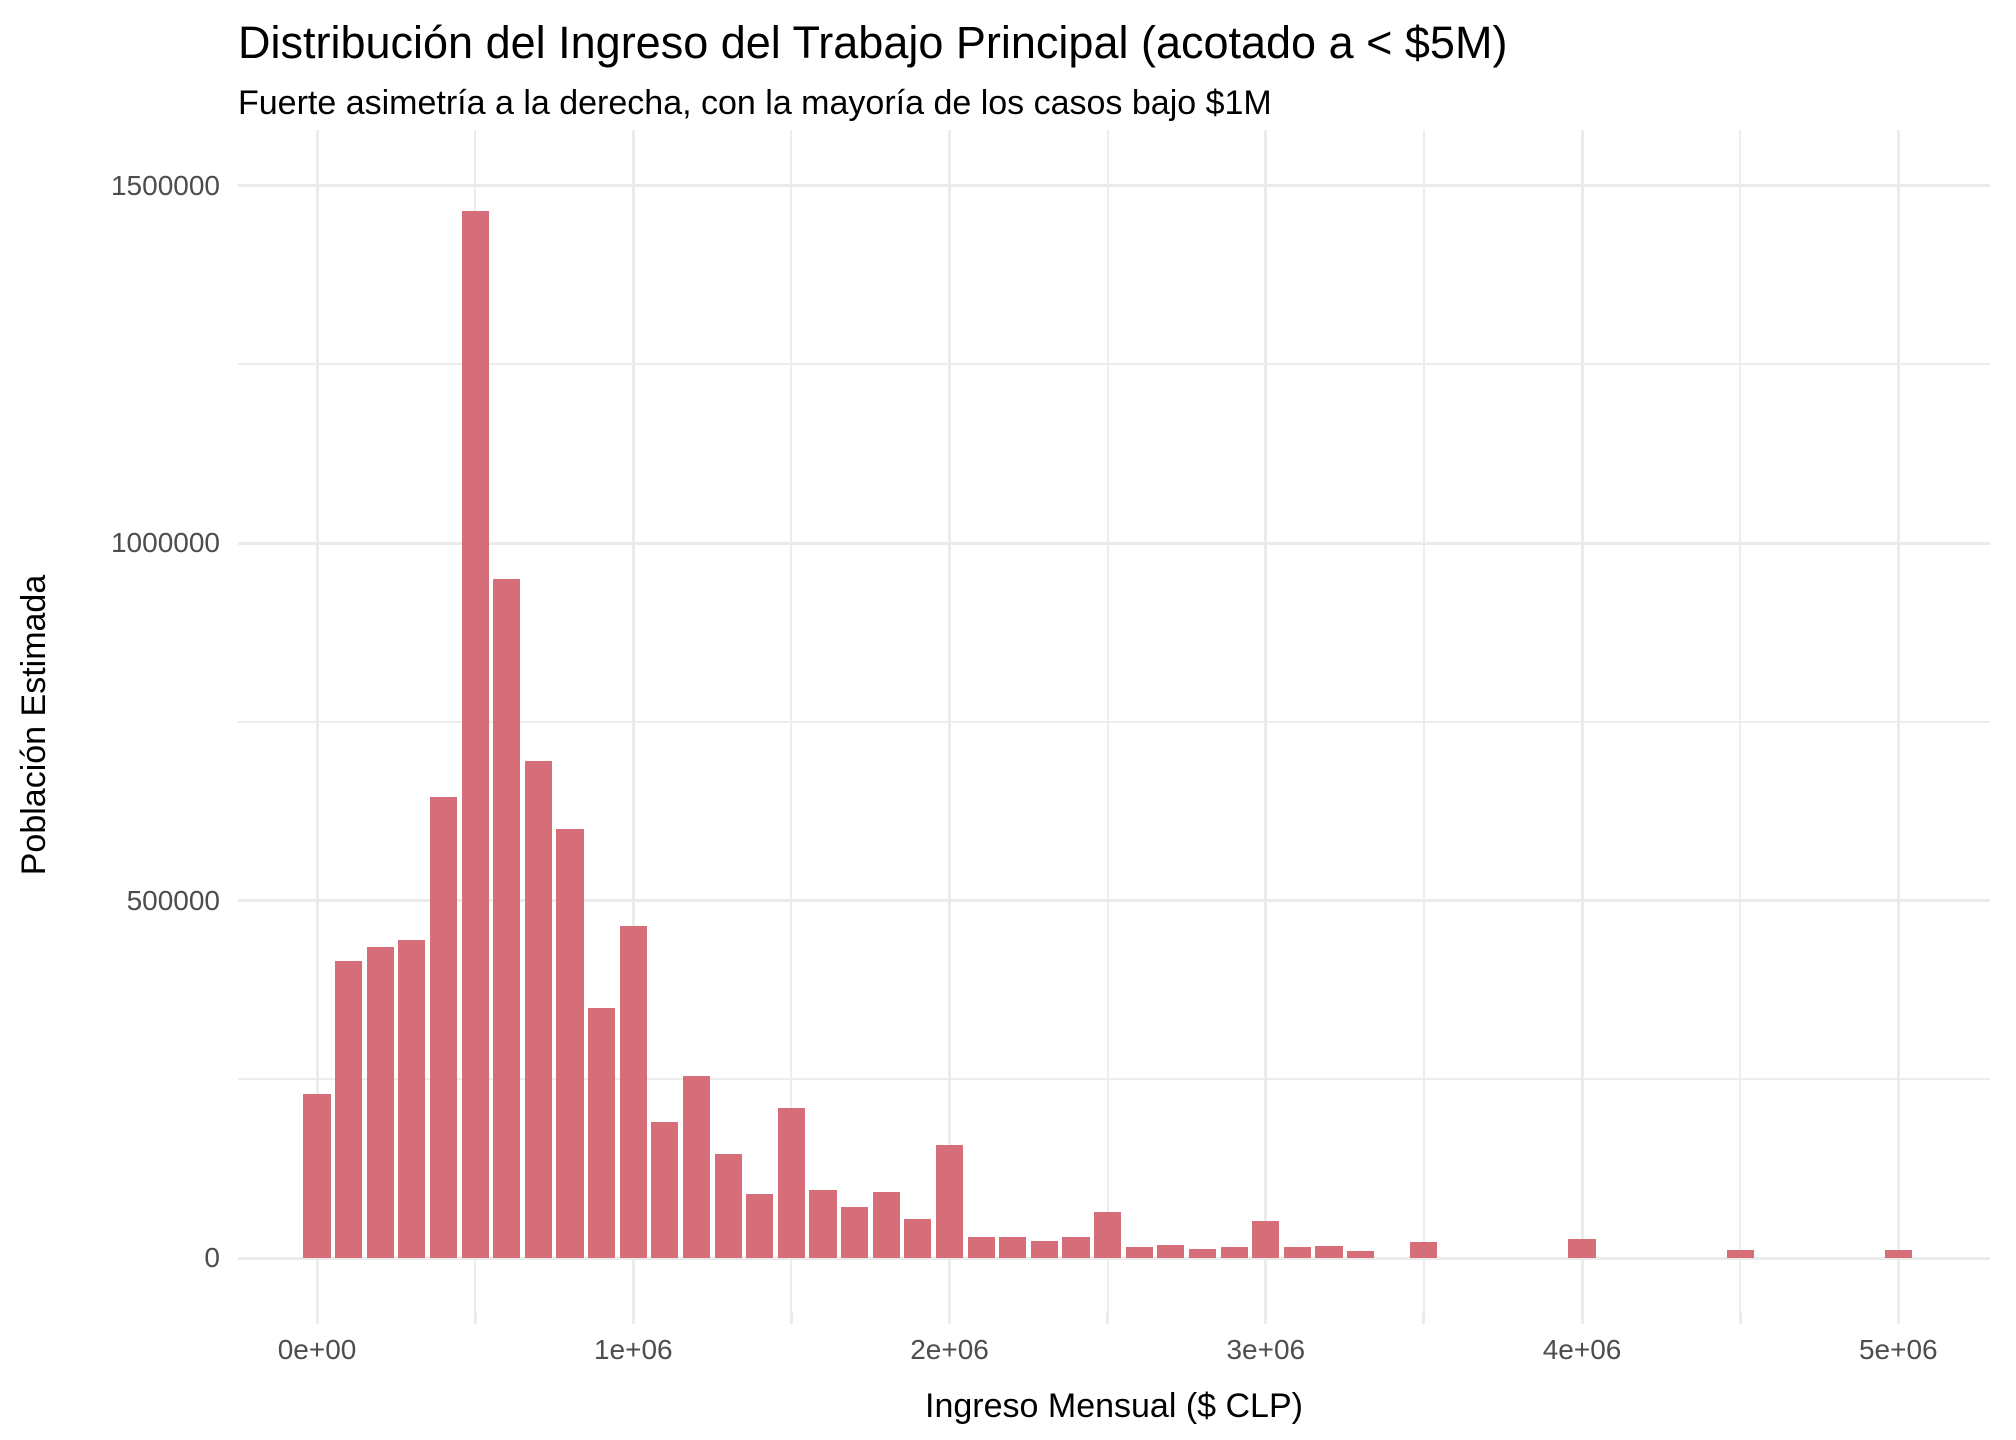  I want to click on x-tick-label: 5e+06, so click(1898, 1349).